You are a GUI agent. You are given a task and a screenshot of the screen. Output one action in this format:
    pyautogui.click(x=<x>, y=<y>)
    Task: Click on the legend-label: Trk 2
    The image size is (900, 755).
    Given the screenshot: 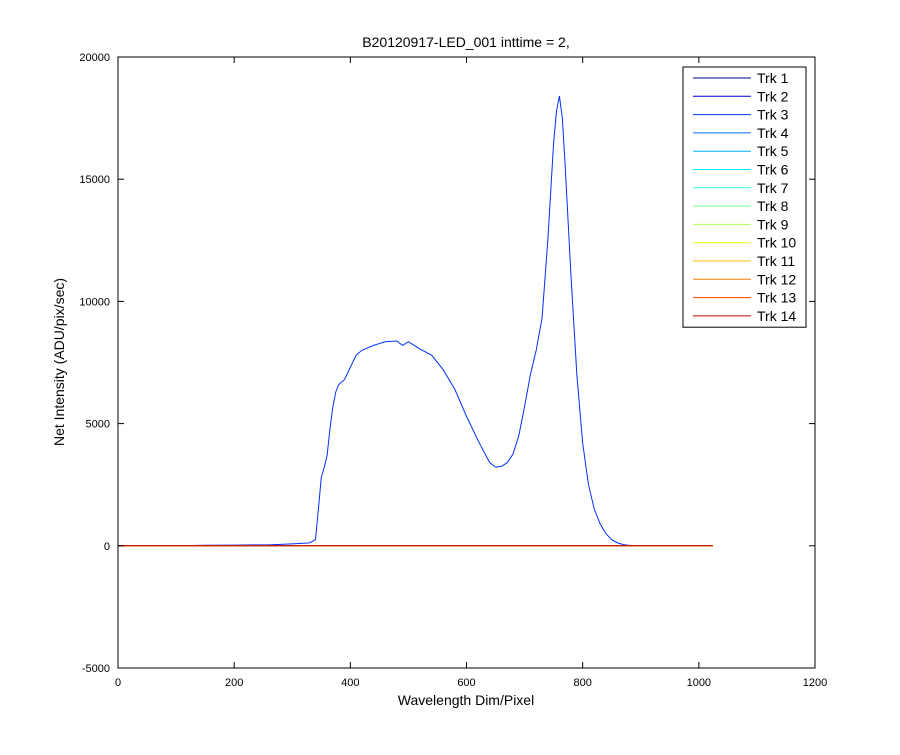 What is the action you would take?
    pyautogui.click(x=773, y=96)
    